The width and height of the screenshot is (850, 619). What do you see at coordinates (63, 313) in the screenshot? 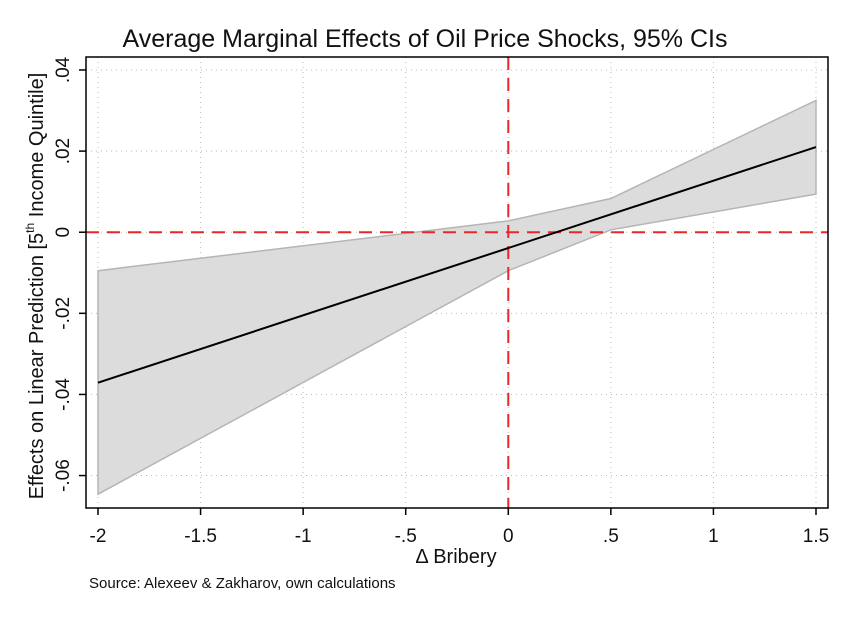
I see `y-tick-label-2: -.02` at bounding box center [63, 313].